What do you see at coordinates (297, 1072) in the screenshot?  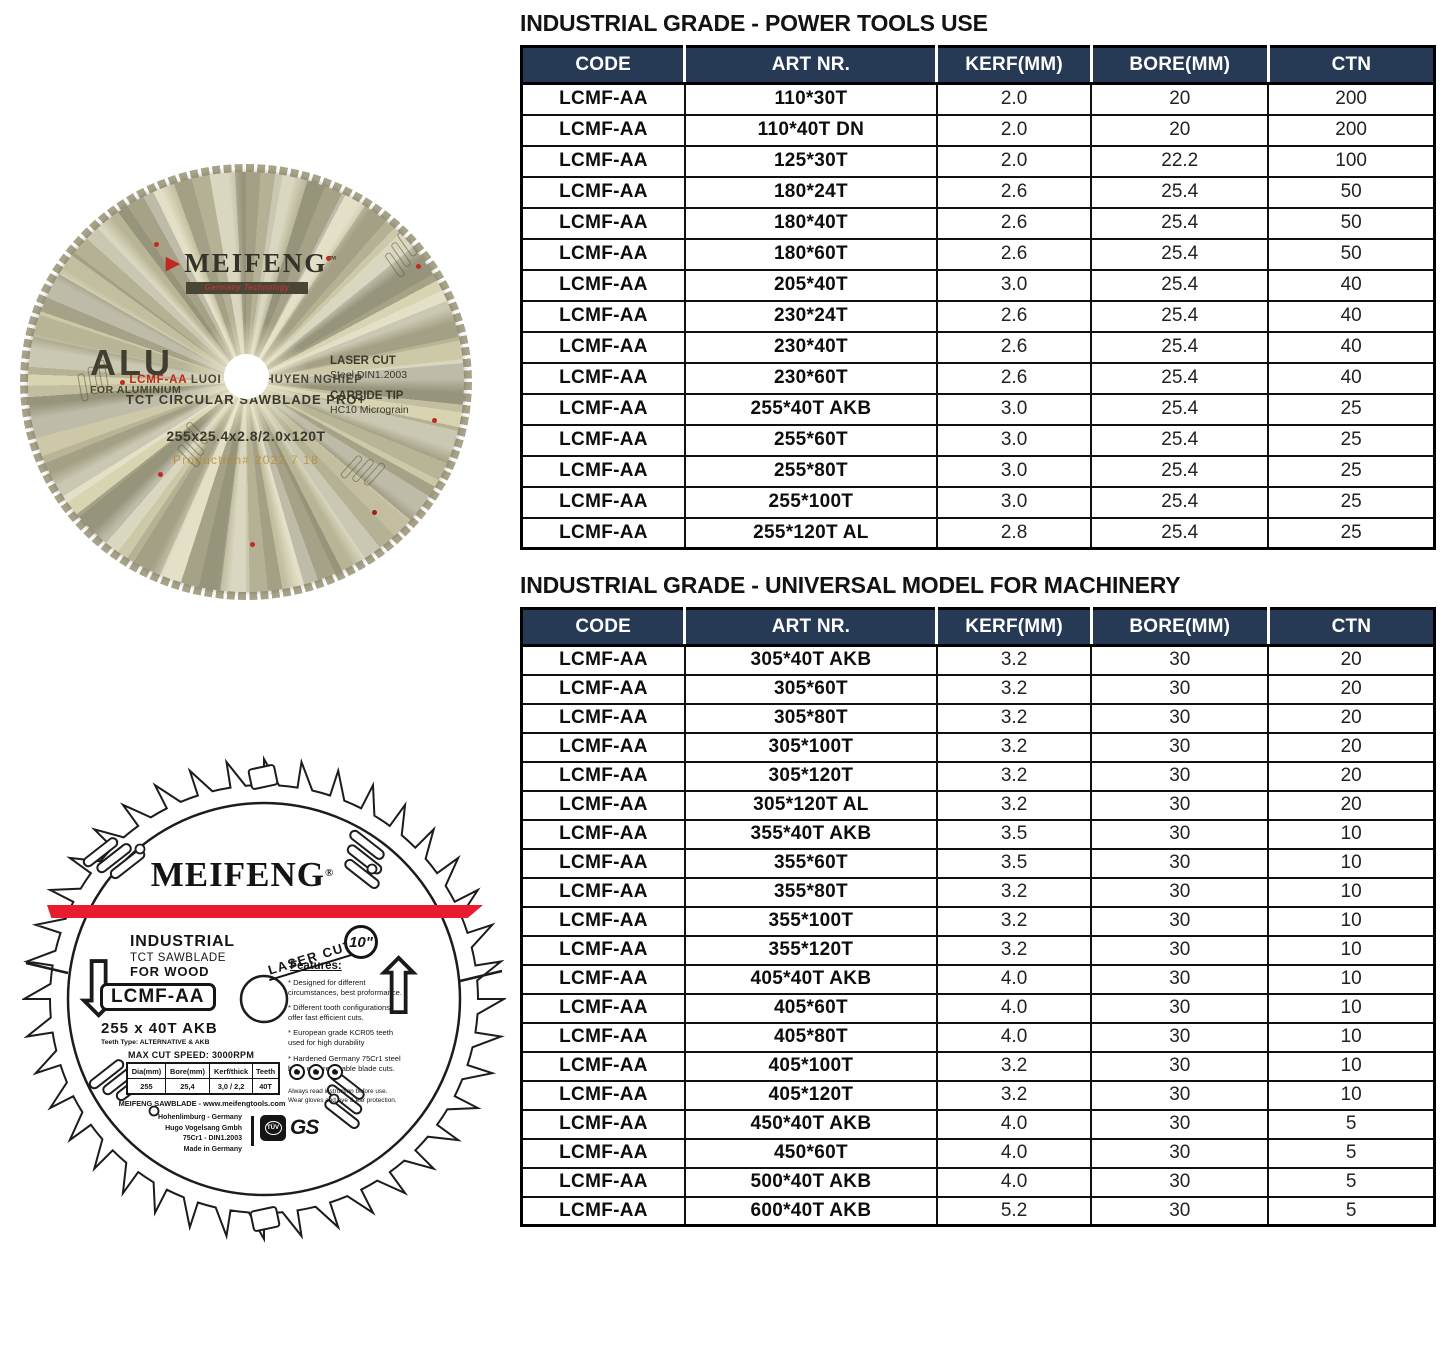 I see `read-manual-icon` at bounding box center [297, 1072].